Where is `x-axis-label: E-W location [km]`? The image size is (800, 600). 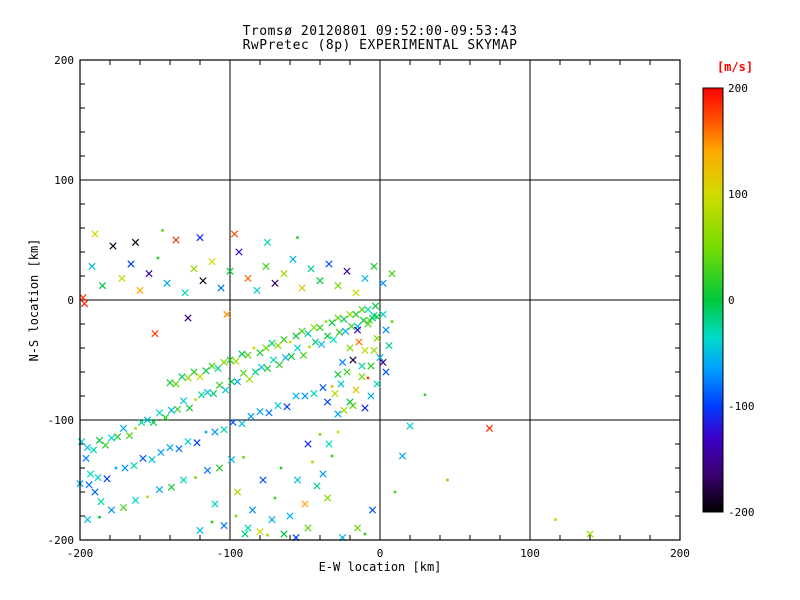 x-axis-label: E-W location [km] is located at coordinates (380, 567).